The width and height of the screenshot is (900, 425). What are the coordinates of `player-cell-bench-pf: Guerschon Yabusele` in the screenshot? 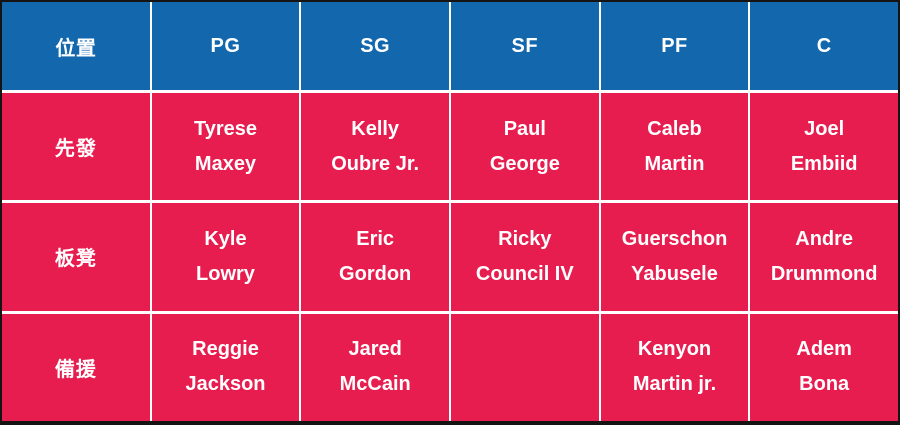 It's located at (674, 257).